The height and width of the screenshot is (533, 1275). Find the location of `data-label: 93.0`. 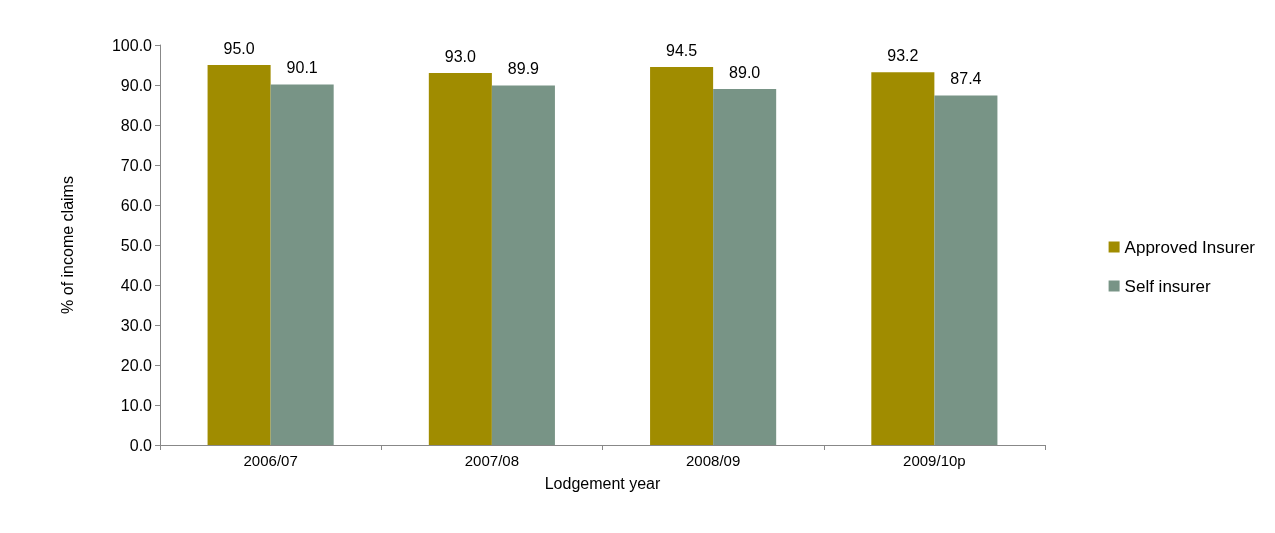

data-label: 93.0 is located at coordinates (460, 56).